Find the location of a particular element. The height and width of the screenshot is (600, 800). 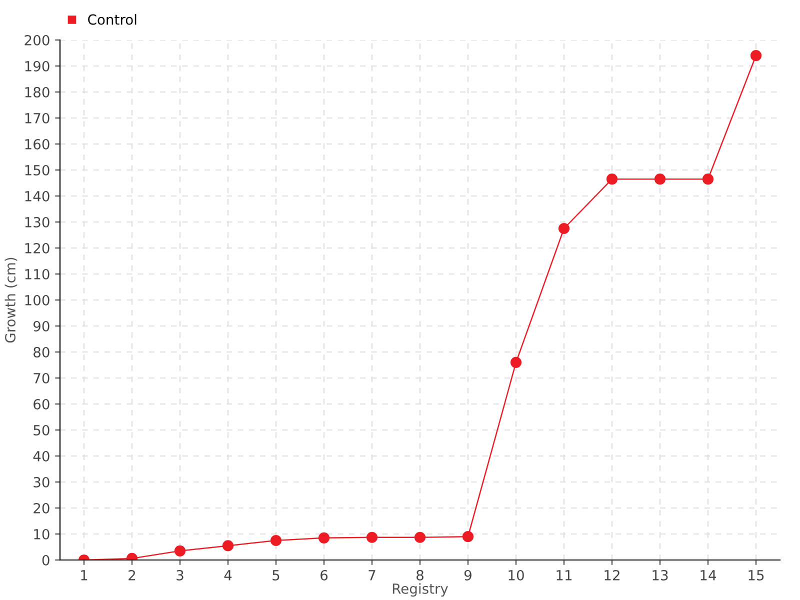

y-tick-label: 50 is located at coordinates (42, 430).